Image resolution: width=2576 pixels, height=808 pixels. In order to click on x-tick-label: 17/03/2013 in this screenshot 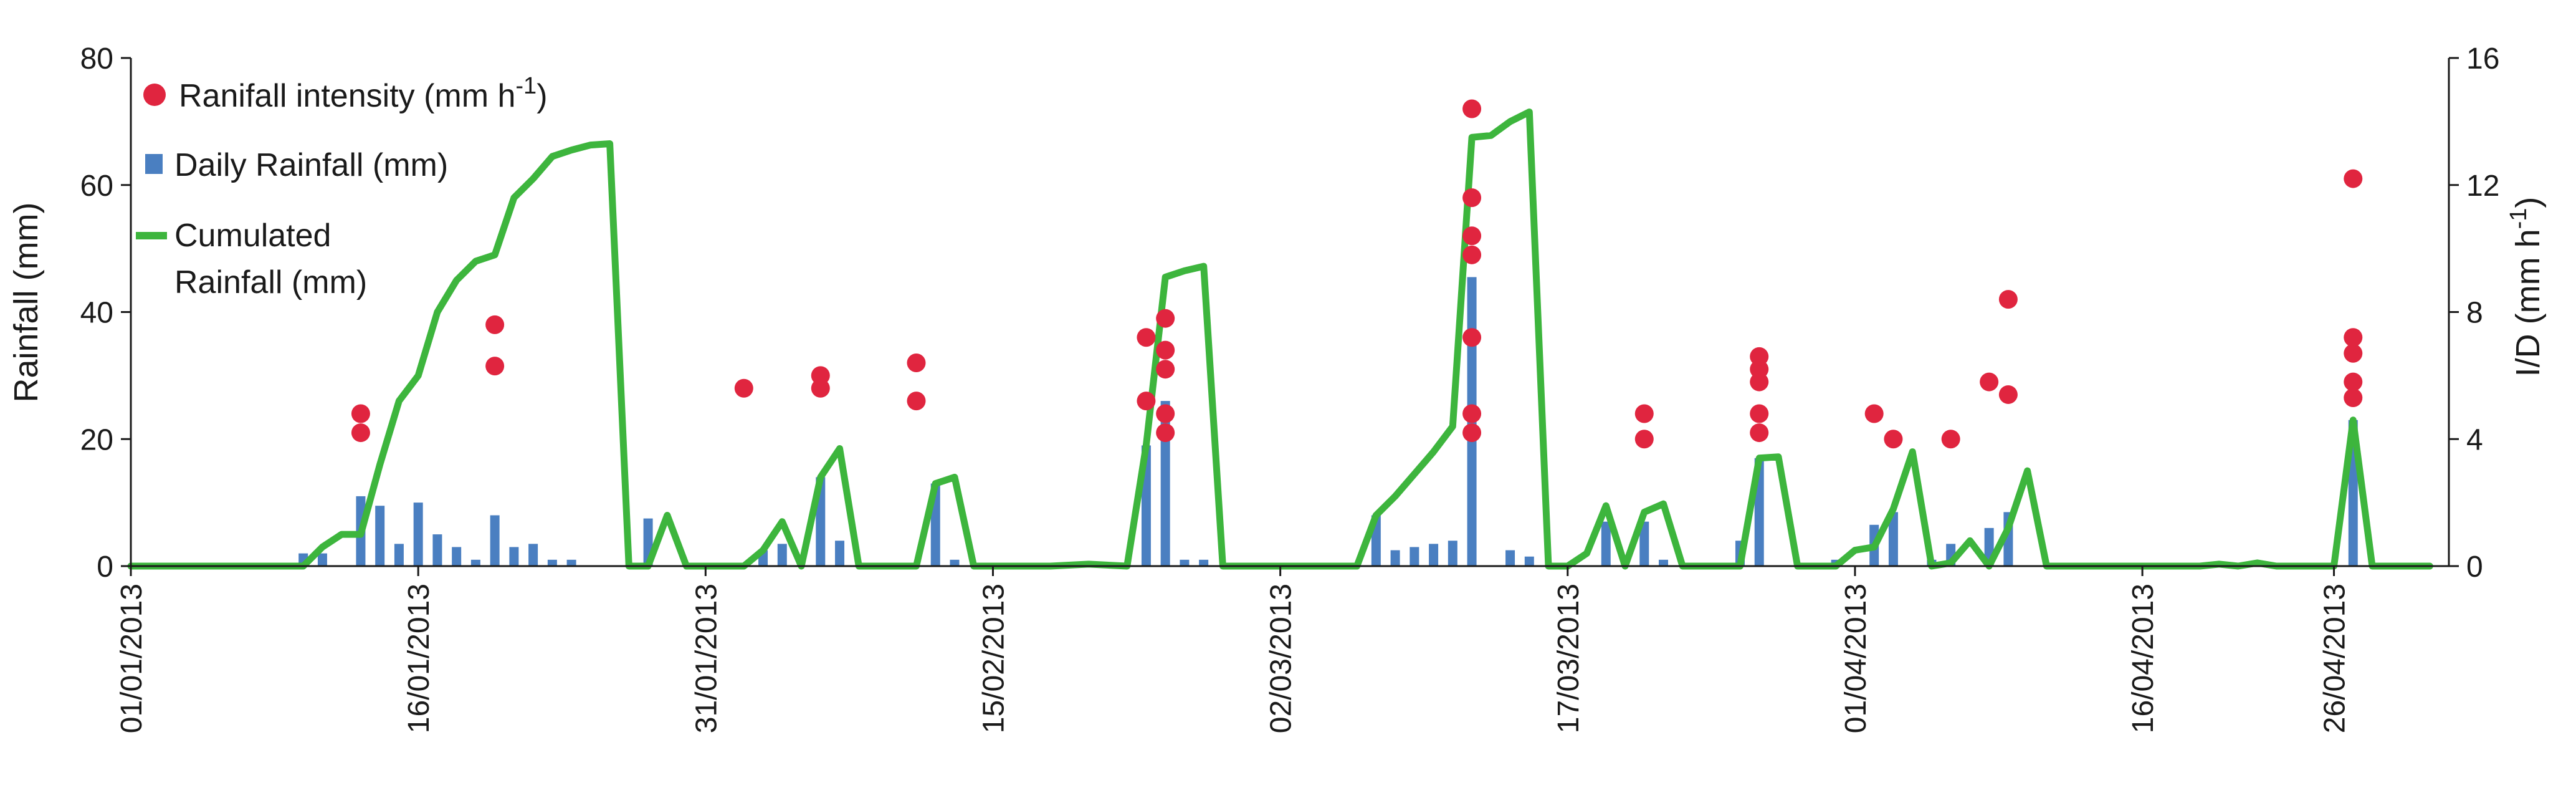, I will do `click(1569, 658)`.